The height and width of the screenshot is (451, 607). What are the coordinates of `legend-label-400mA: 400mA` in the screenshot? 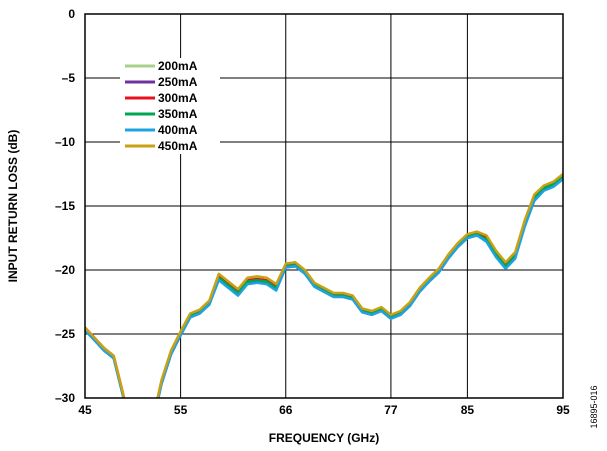 It's located at (178, 130).